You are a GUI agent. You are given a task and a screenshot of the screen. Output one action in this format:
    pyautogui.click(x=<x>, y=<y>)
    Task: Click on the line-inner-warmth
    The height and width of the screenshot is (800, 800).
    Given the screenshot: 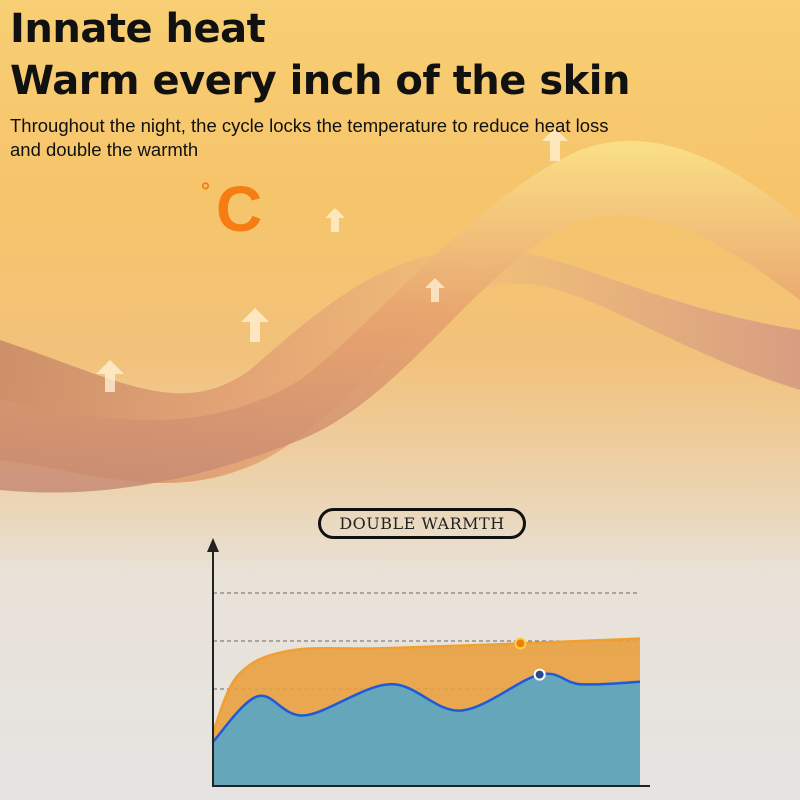 What is the action you would take?
    pyautogui.click(x=426, y=707)
    